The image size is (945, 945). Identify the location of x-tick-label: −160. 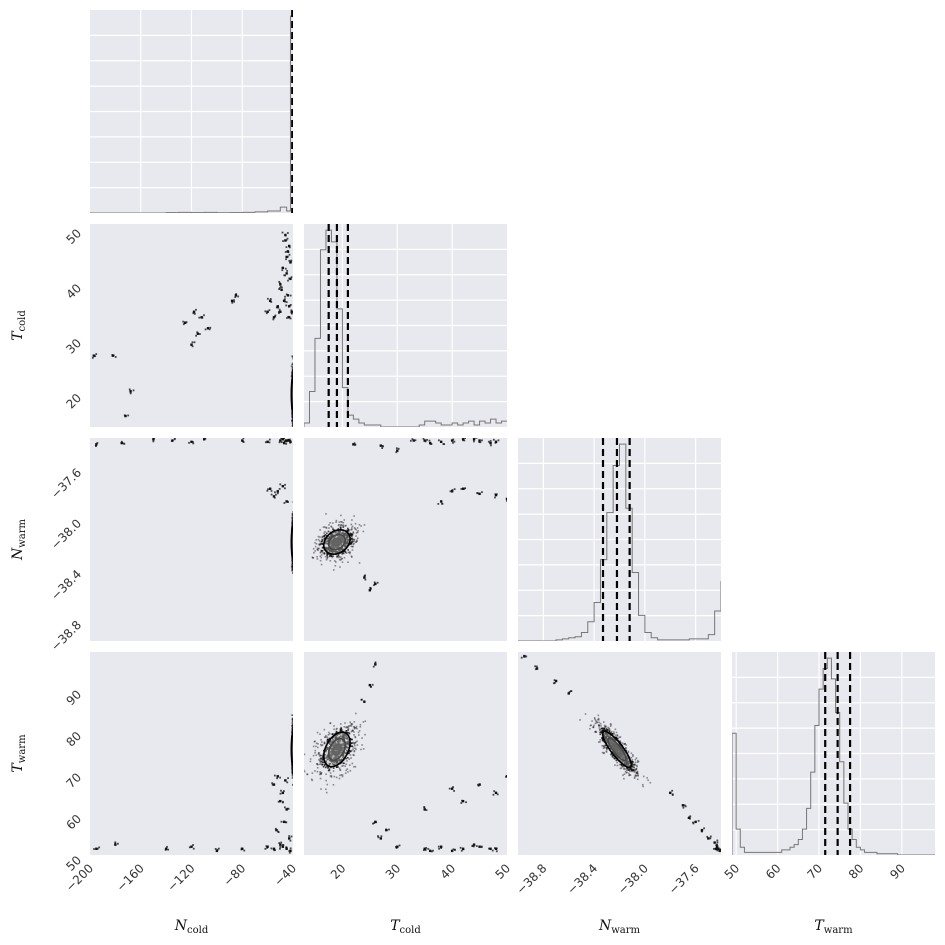
(130, 877).